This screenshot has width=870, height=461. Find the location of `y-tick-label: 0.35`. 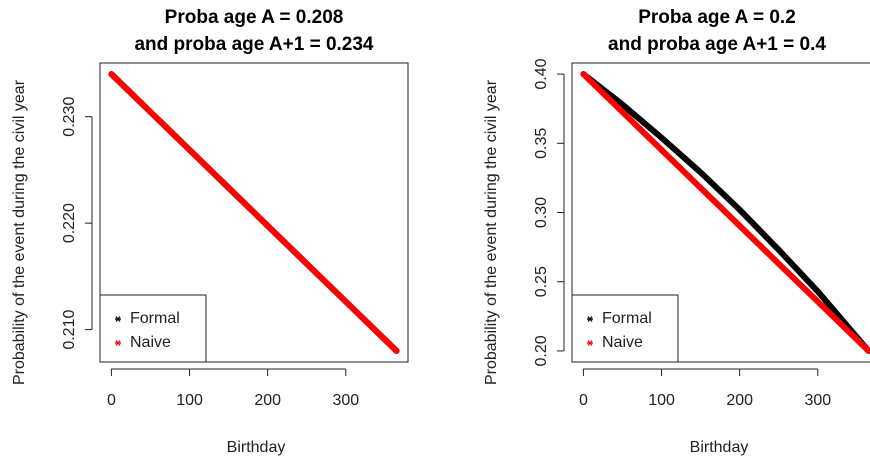

y-tick-label: 0.35 is located at coordinates (541, 143).